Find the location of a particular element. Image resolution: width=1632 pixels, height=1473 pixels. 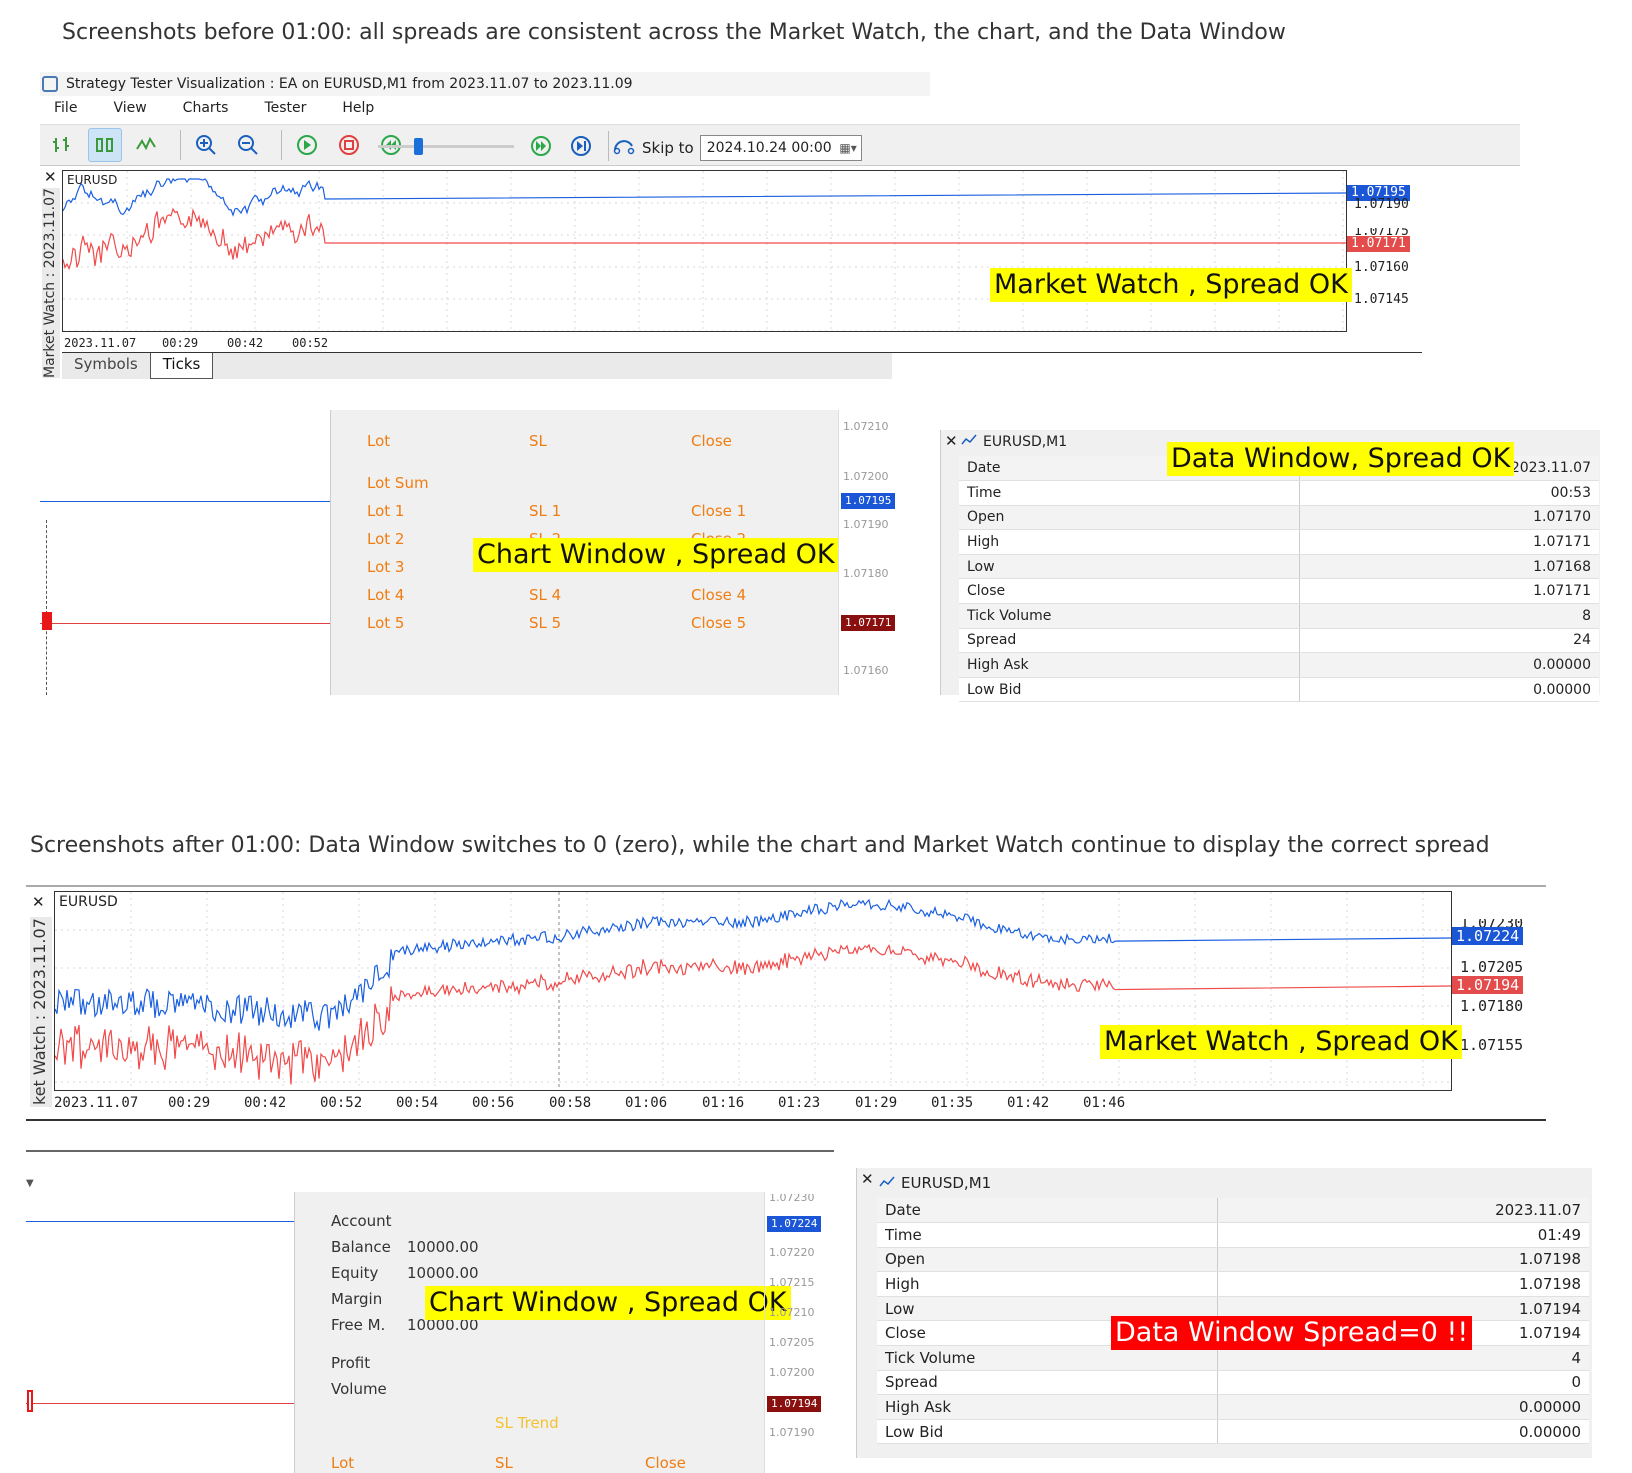

ask-line is located at coordinates (185, 501).